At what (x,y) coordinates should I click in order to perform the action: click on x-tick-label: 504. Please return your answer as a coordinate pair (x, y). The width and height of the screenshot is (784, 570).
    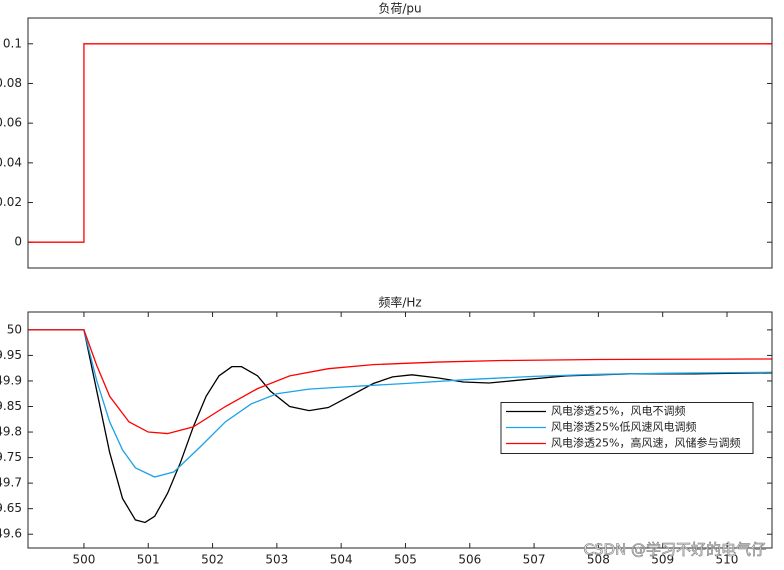
    Looking at the image, I should click on (341, 560).